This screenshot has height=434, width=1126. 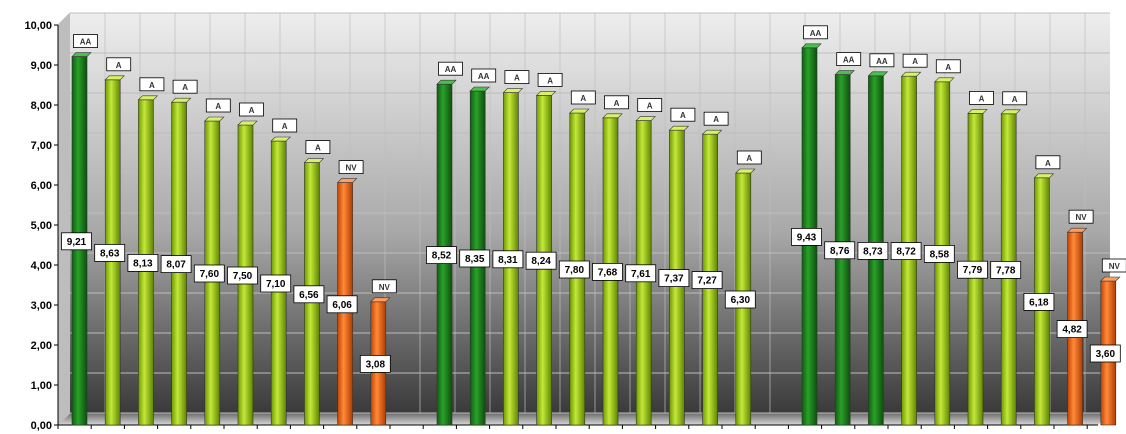 What do you see at coordinates (608, 272) in the screenshot?
I see `value-label: 7,68` at bounding box center [608, 272].